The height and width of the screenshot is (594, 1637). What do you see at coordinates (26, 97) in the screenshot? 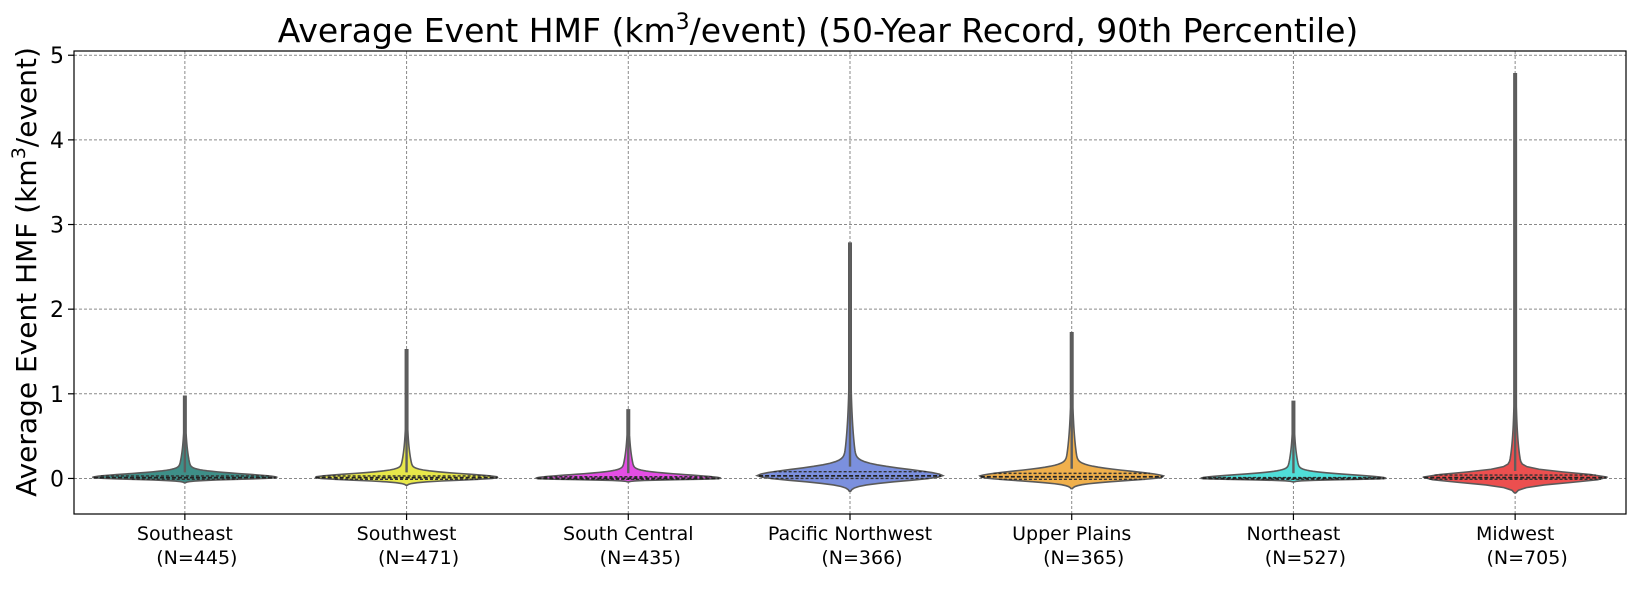
I see `y-axis-label-part-2: /event)` at bounding box center [26, 97].